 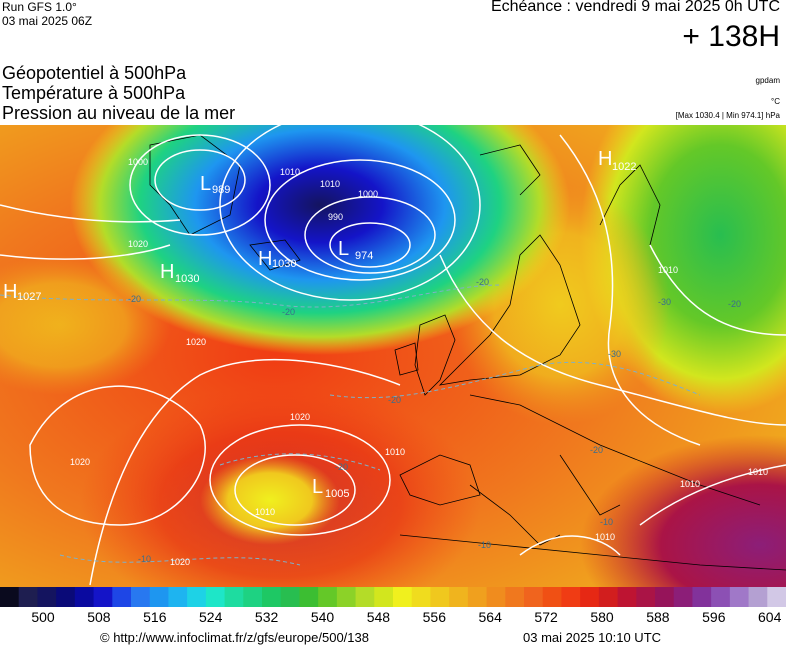 I want to click on yellow-band-west, so click(x=85, y=325).